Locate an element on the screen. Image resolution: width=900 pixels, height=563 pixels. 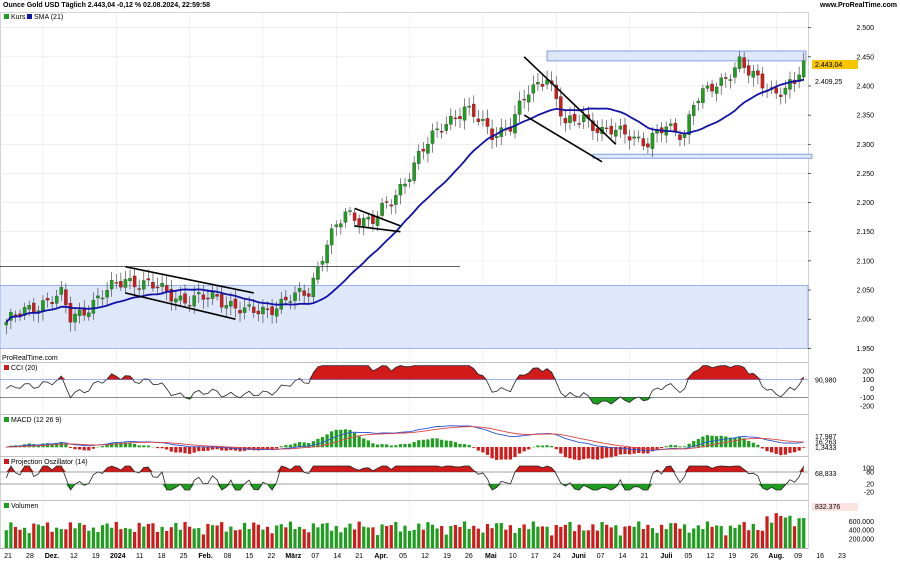
proj-last: 68,833 is located at coordinates (826, 474).